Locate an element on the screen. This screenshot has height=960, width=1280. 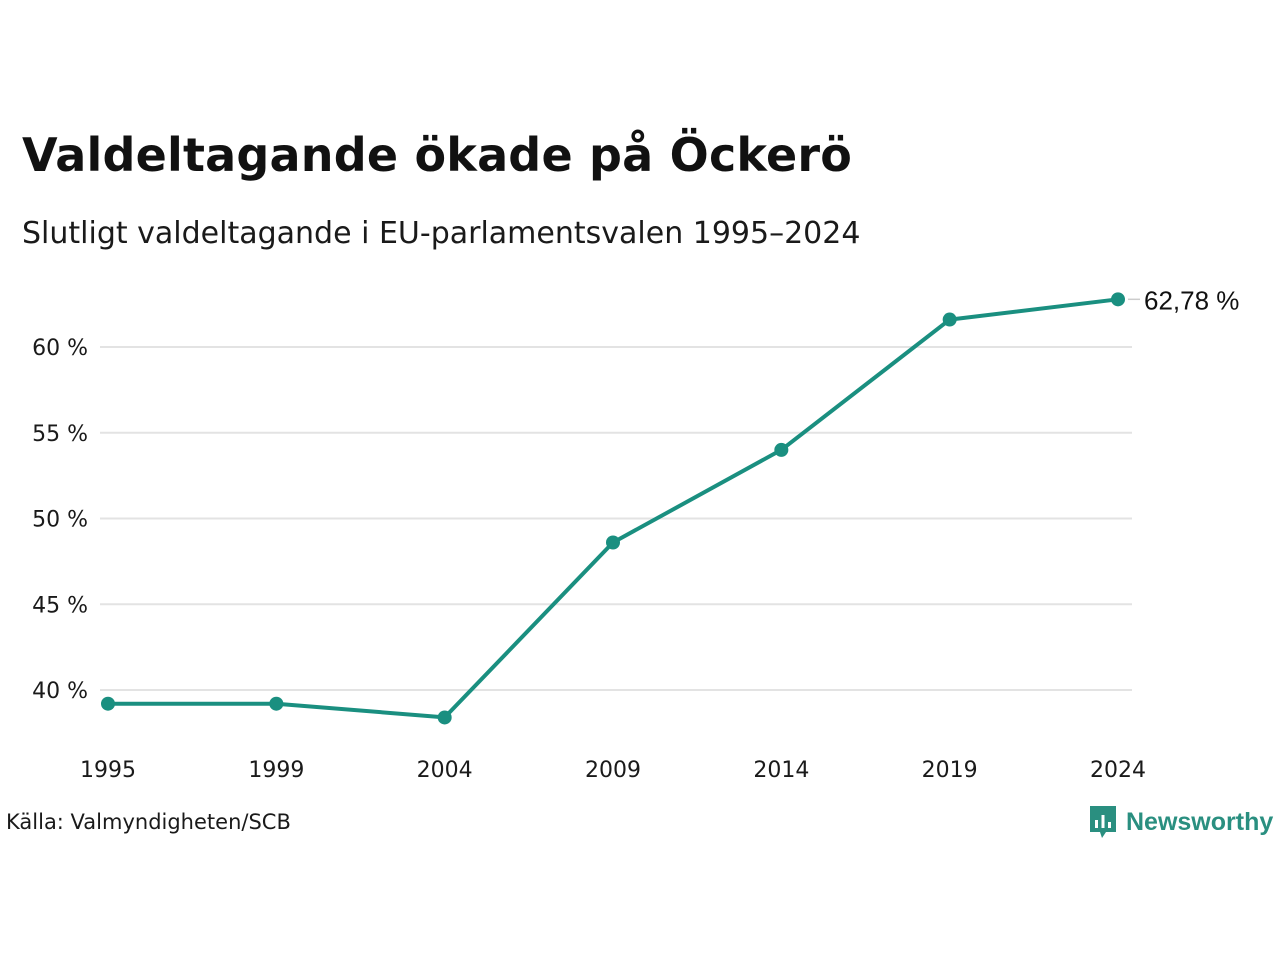
source-note: Källa: Valmyndigheten/SCB is located at coordinates (148, 822).